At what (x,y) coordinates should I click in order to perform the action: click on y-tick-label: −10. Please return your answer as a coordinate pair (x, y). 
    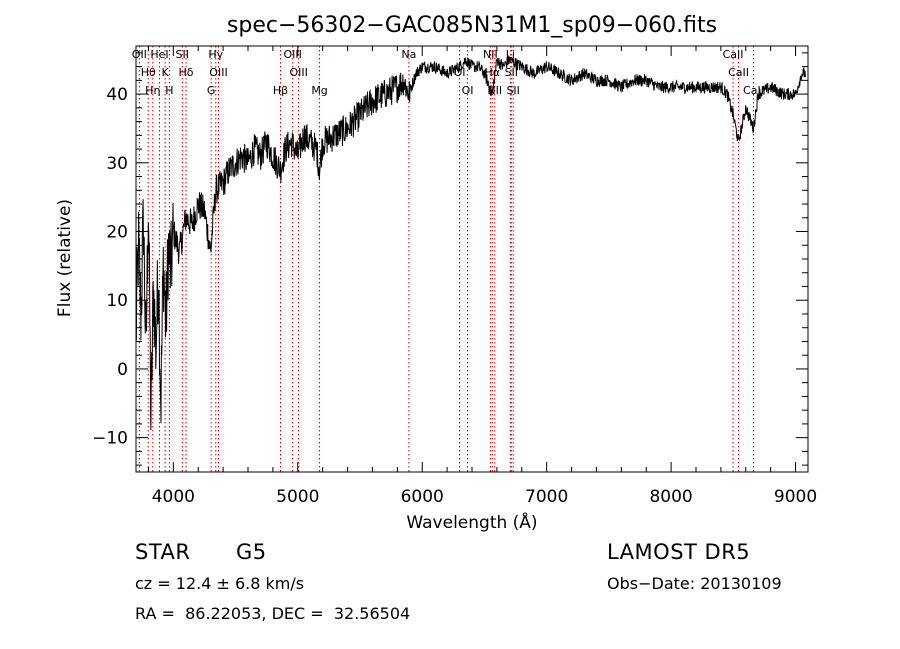
    Looking at the image, I should click on (110, 439).